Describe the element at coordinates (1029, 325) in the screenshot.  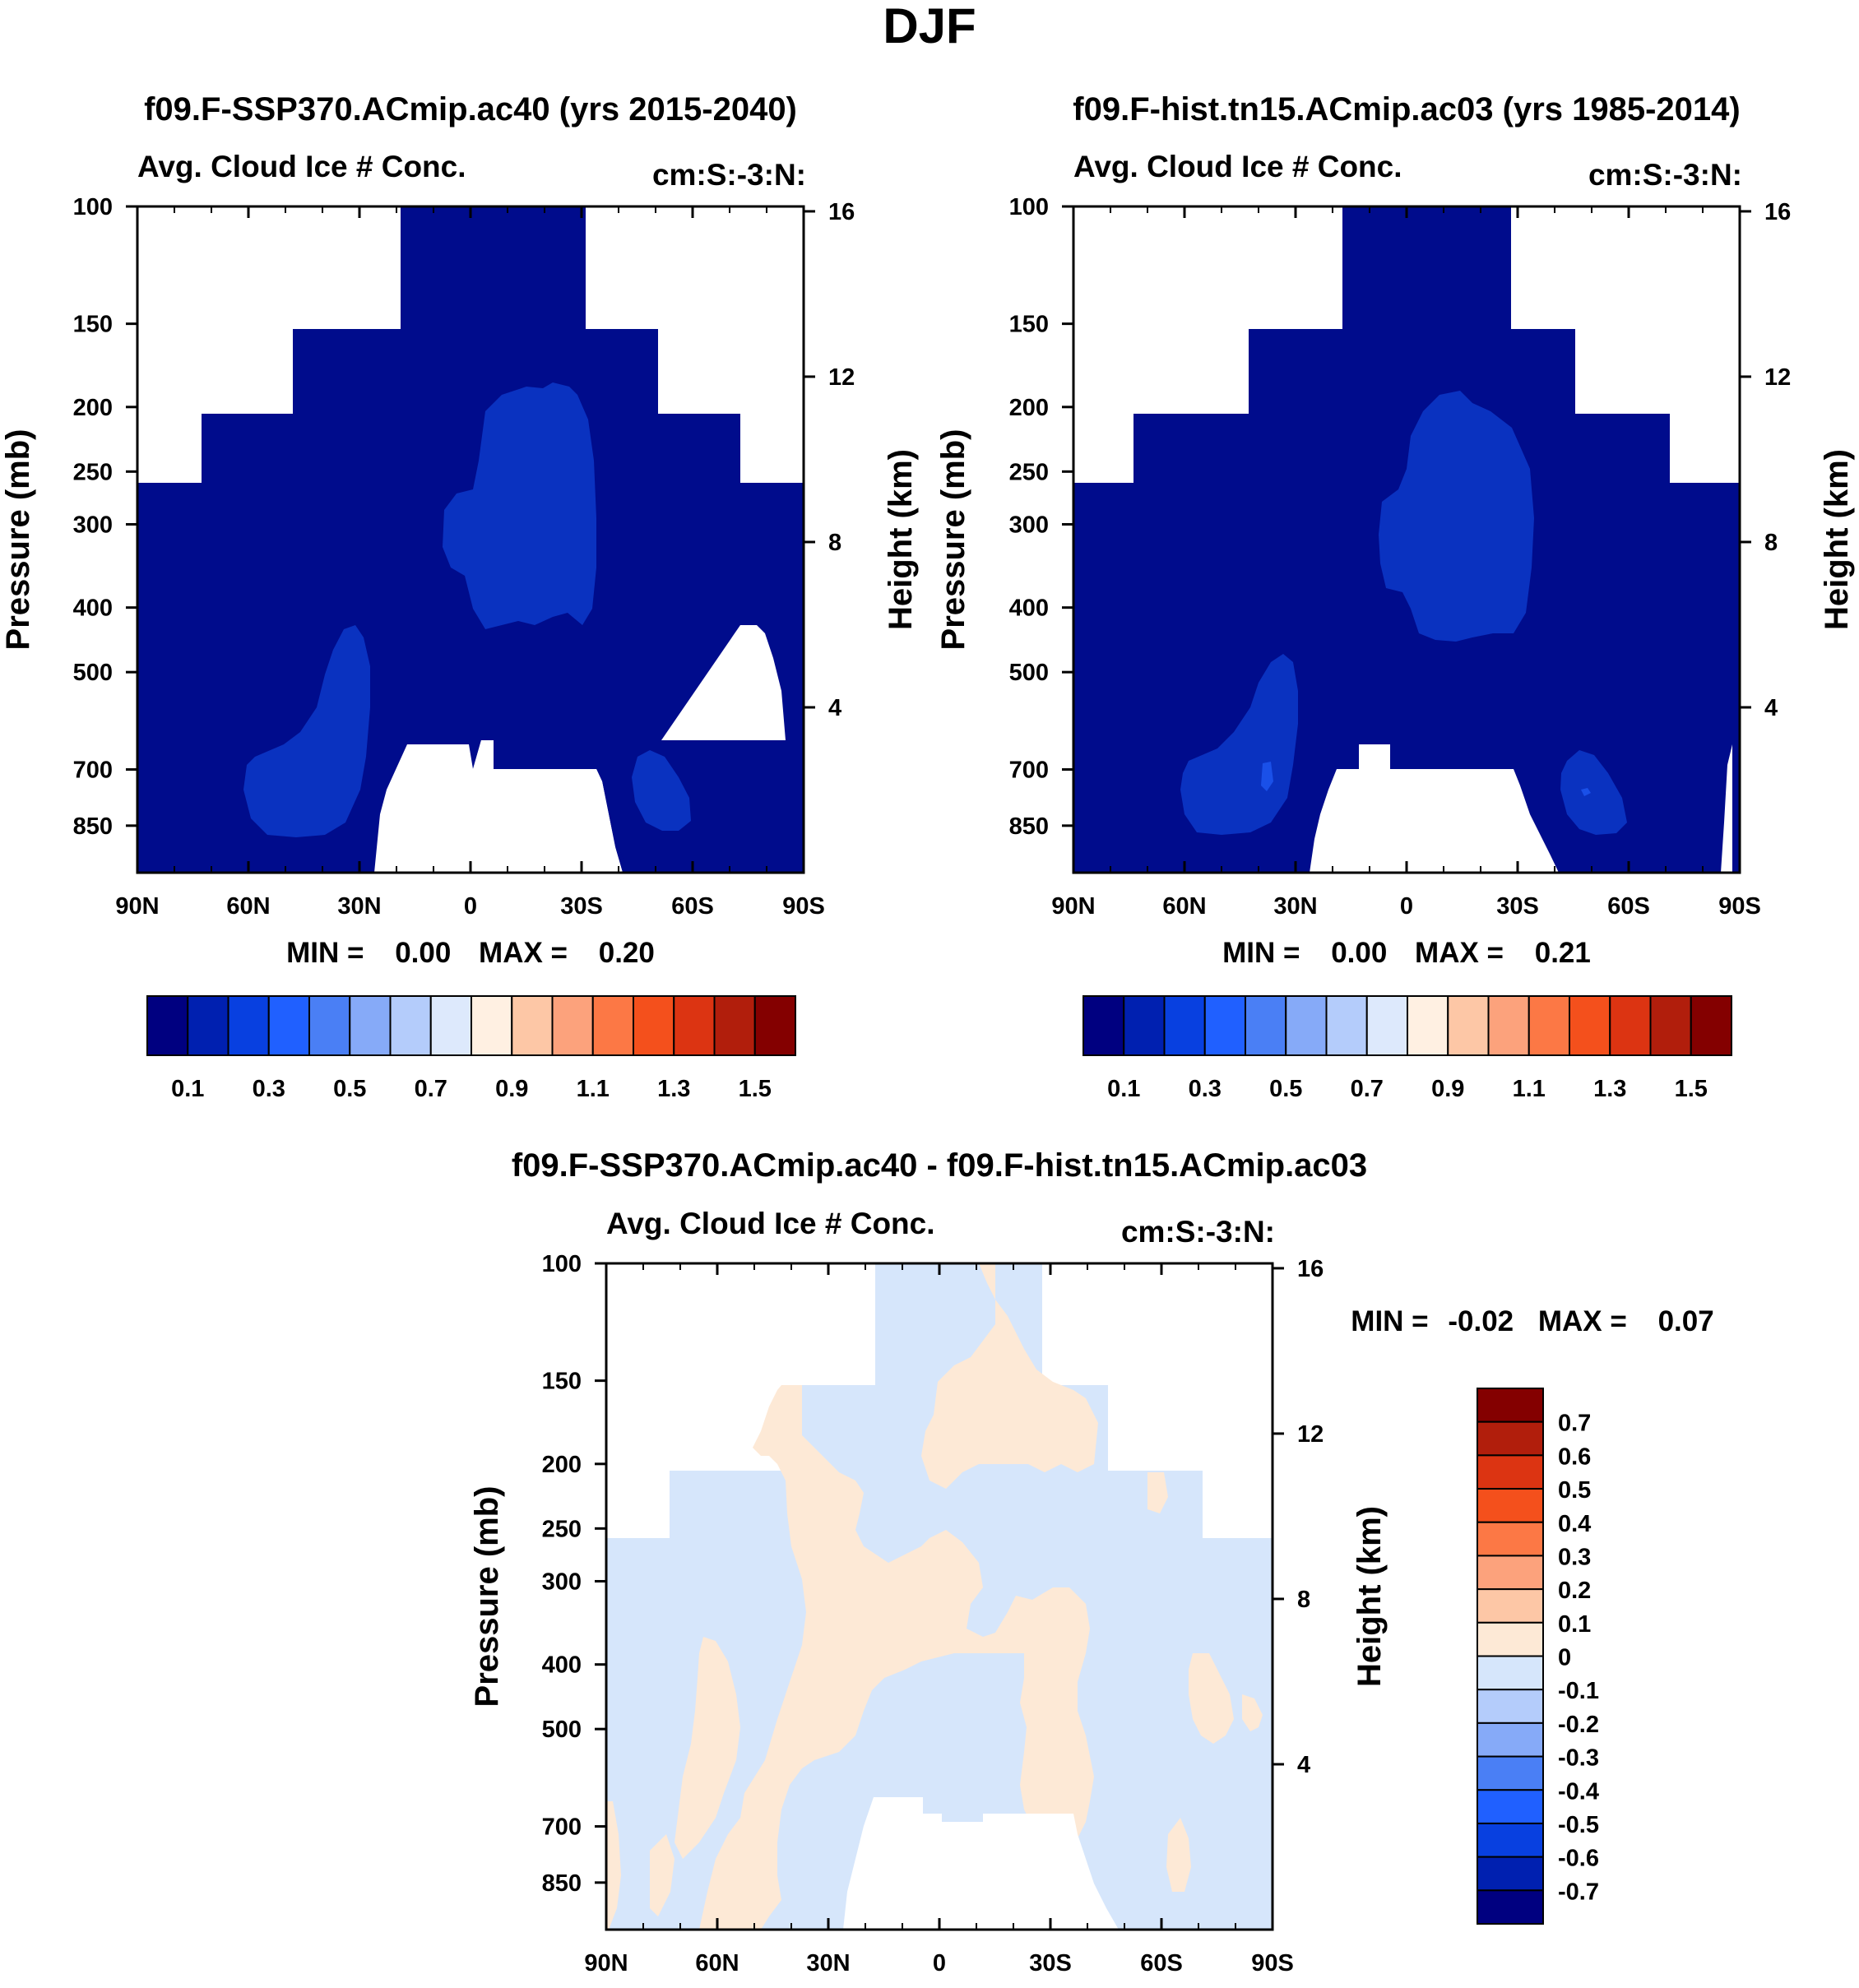
I see `y-tick-label: 150` at that location.